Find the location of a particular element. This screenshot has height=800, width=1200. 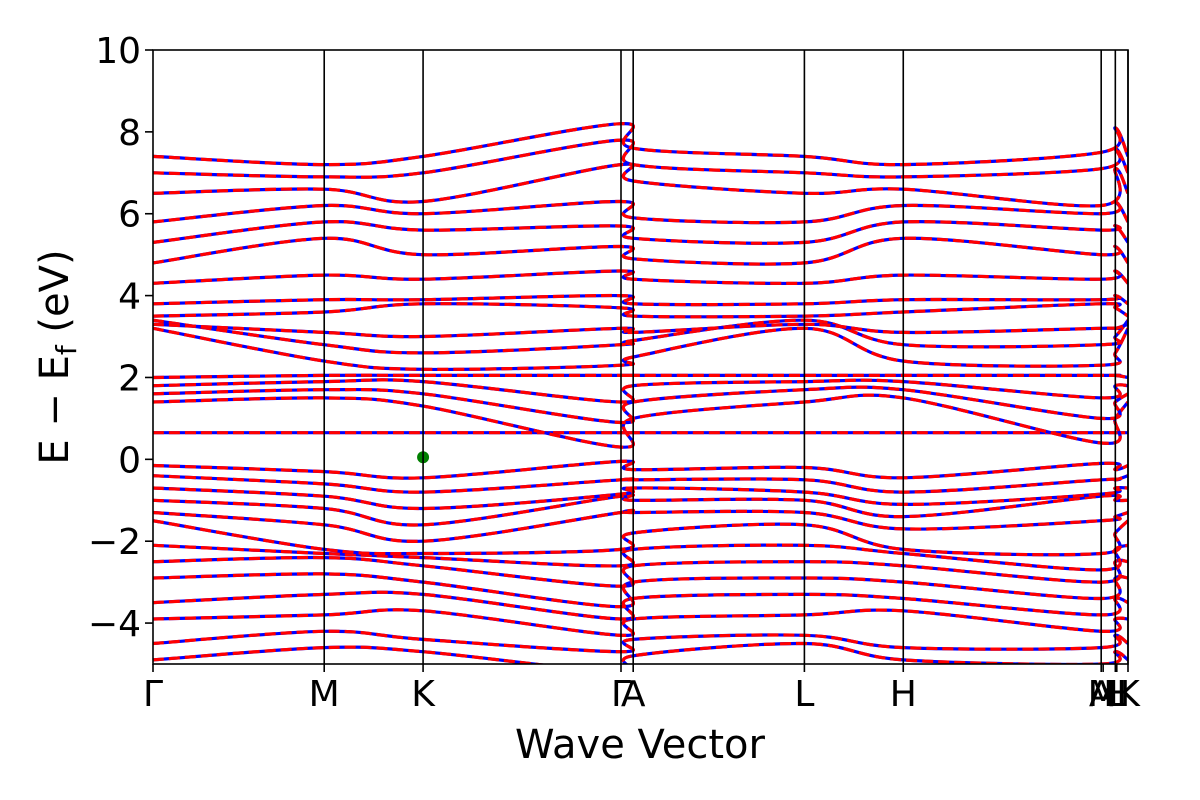

x-tick-label-5: A is located at coordinates (633, 694).